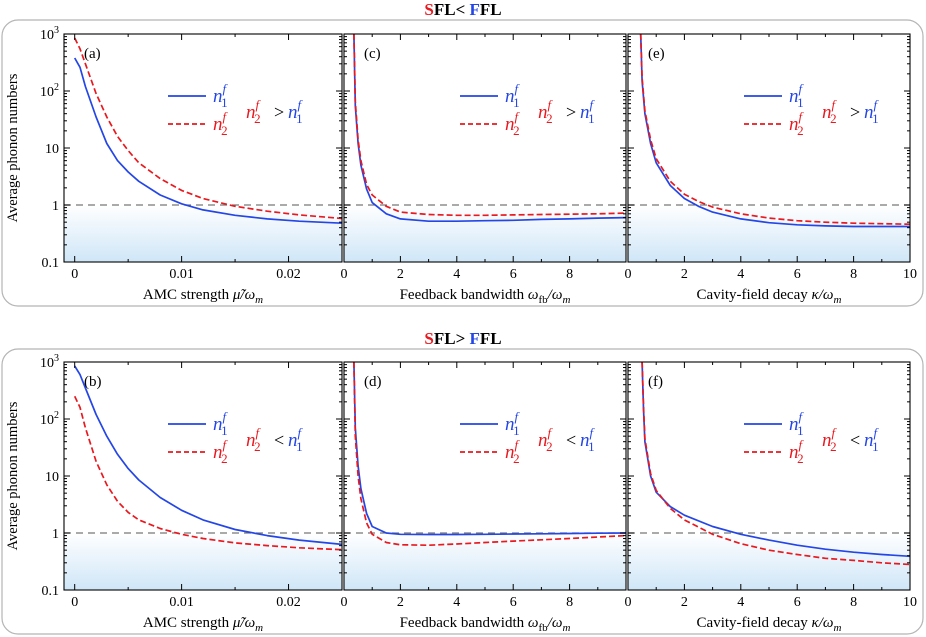  What do you see at coordinates (475, 9) in the screenshot?
I see `header-f: F` at bounding box center [475, 9].